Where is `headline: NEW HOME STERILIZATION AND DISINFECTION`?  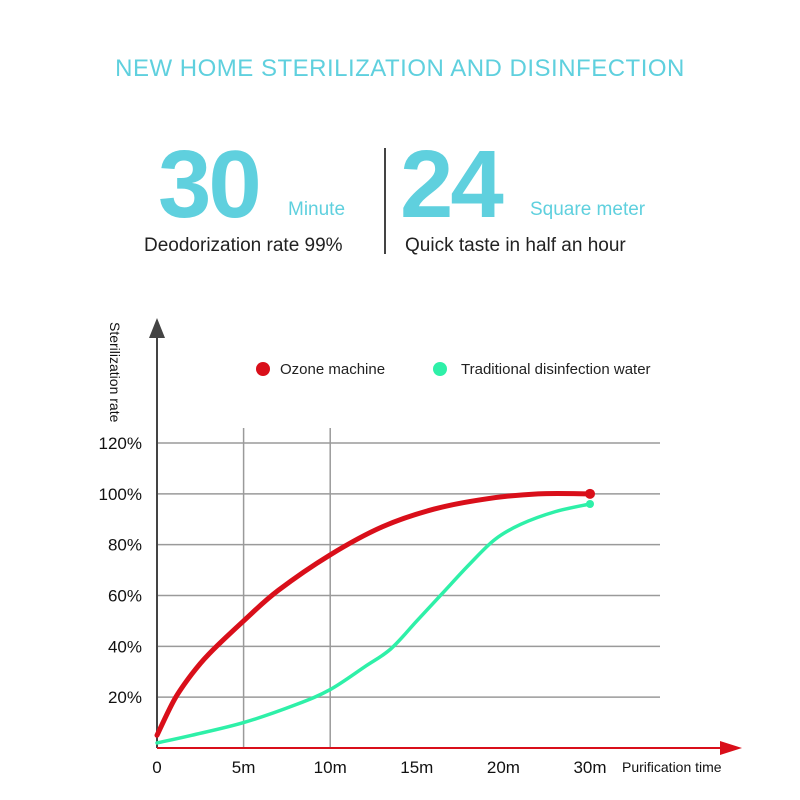 headline: NEW HOME STERILIZATION AND DISINFECTION is located at coordinates (400, 68).